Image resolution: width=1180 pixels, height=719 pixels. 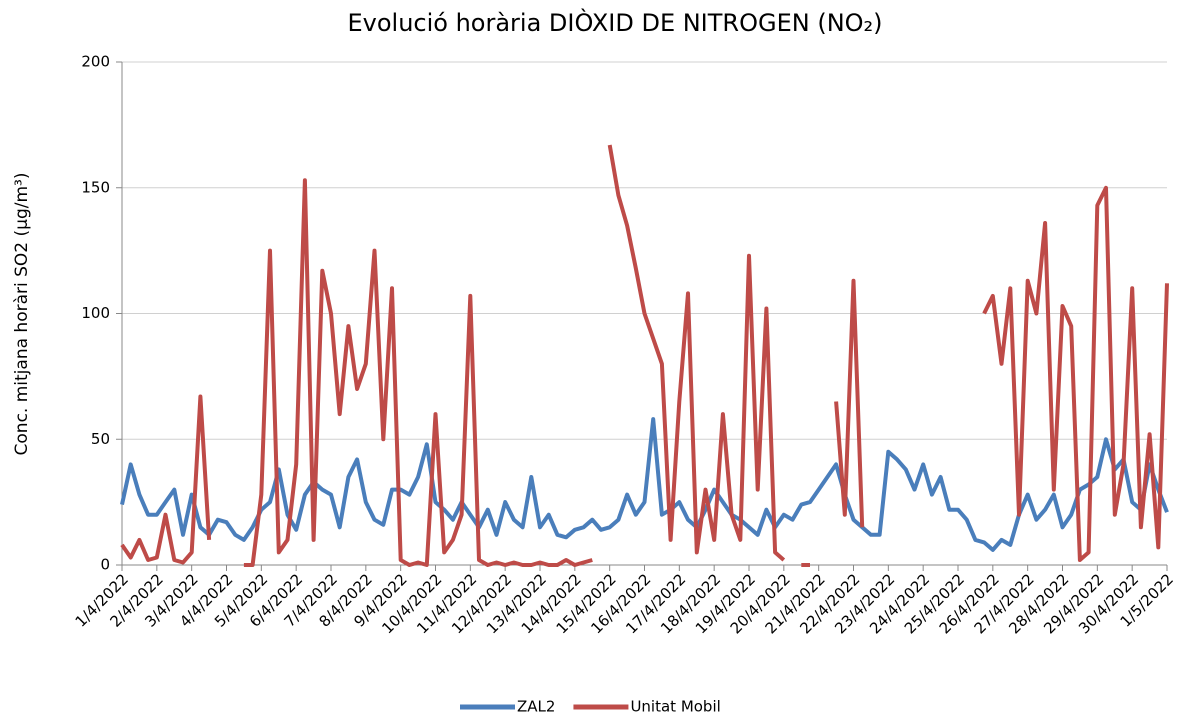 What do you see at coordinates (95, 187) in the screenshot?
I see `y-tick-label: 150` at bounding box center [95, 187].